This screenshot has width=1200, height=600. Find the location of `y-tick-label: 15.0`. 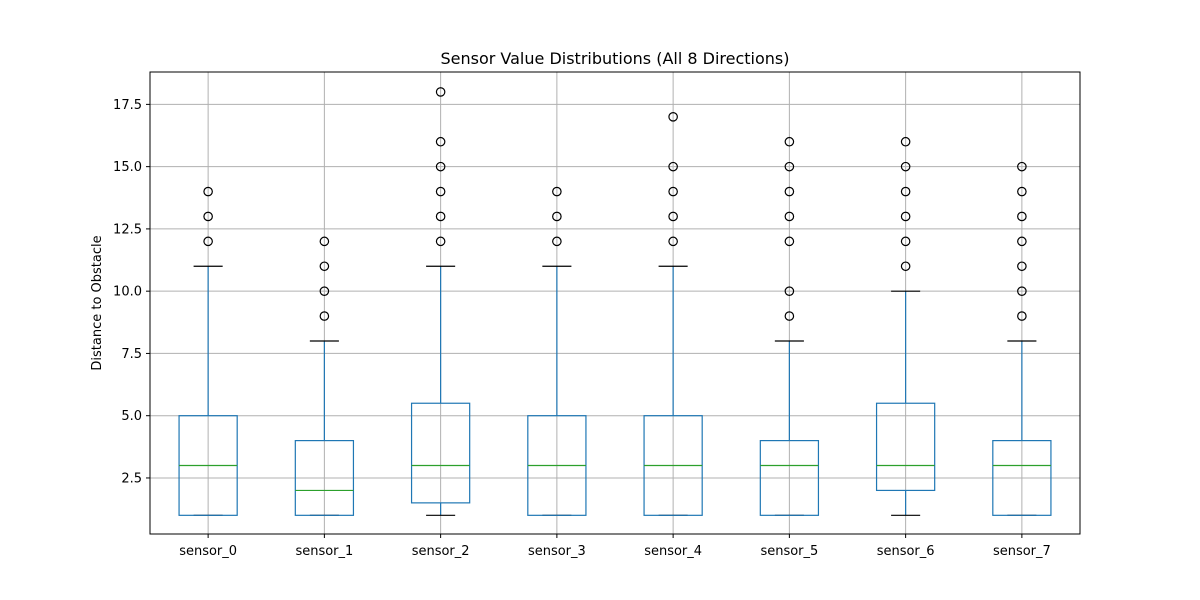

y-tick-label: 15.0 is located at coordinates (127, 167).